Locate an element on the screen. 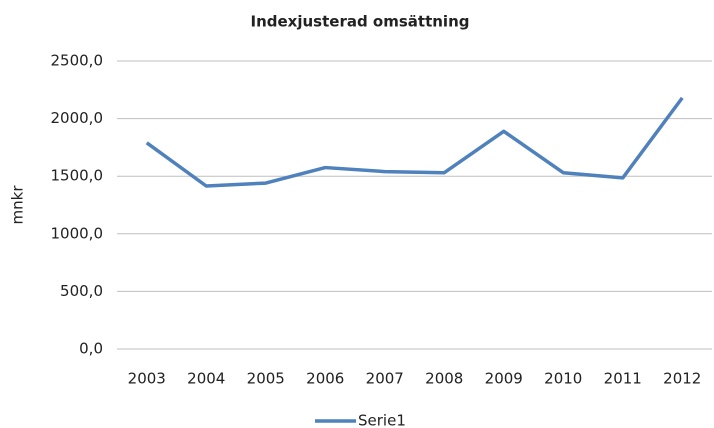 This screenshot has height=428, width=714. x-tick-label: 2010 is located at coordinates (563, 379).